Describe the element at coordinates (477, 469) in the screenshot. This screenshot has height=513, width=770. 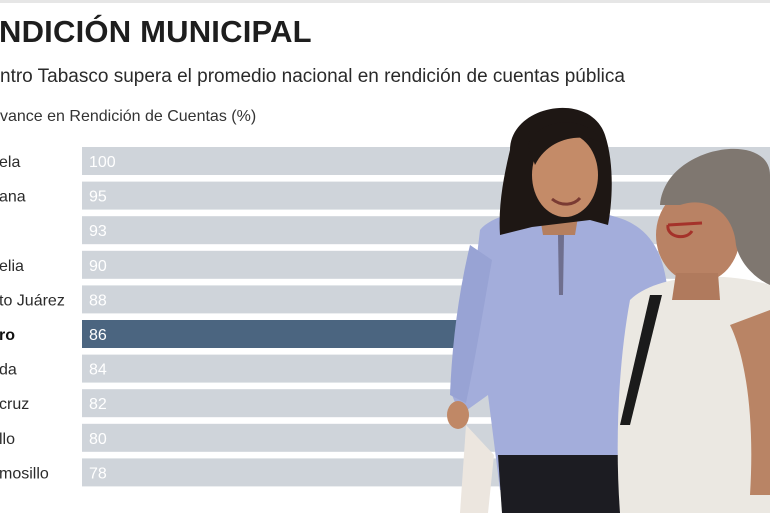
I see `paper-sheet` at that location.